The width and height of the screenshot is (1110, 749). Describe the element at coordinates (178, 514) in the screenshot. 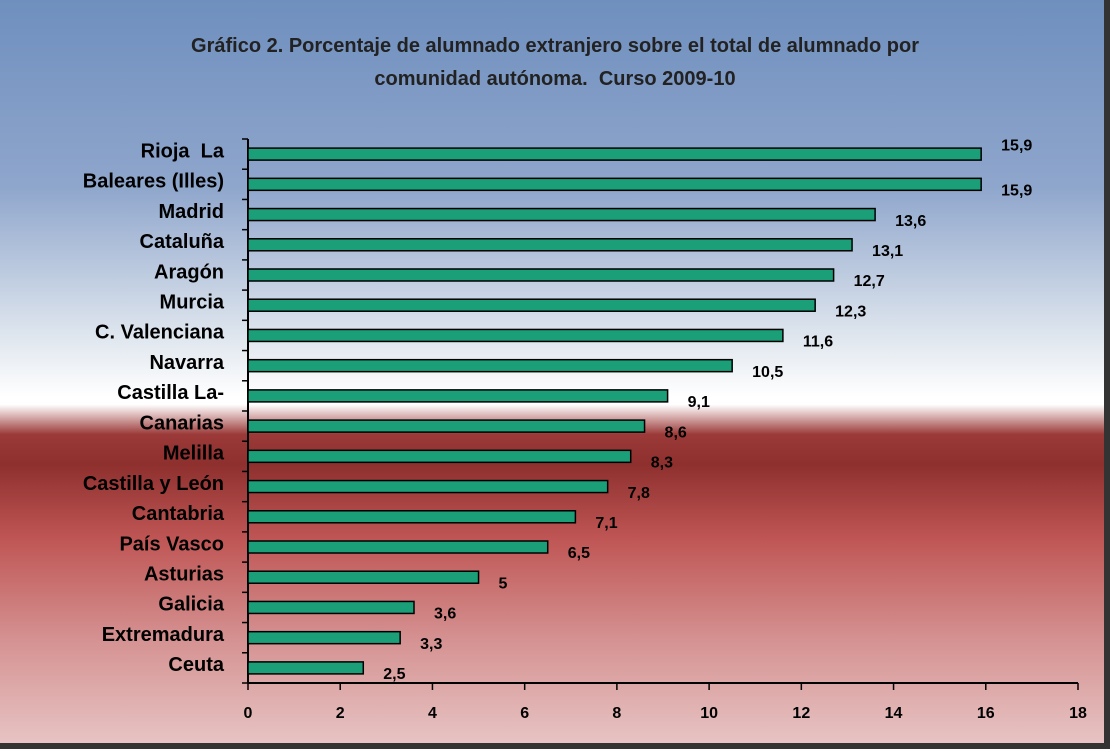

I see `y-tick-label: Cantabria` at that location.